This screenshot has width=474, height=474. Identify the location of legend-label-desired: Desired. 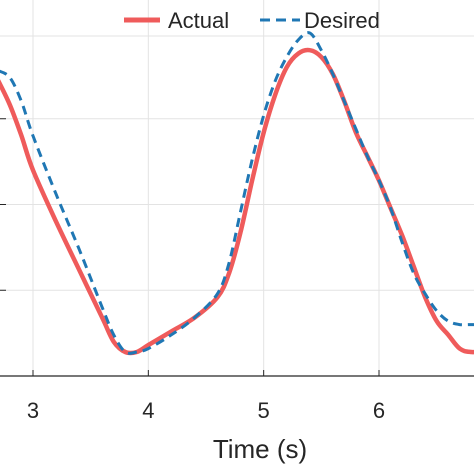
(342, 20).